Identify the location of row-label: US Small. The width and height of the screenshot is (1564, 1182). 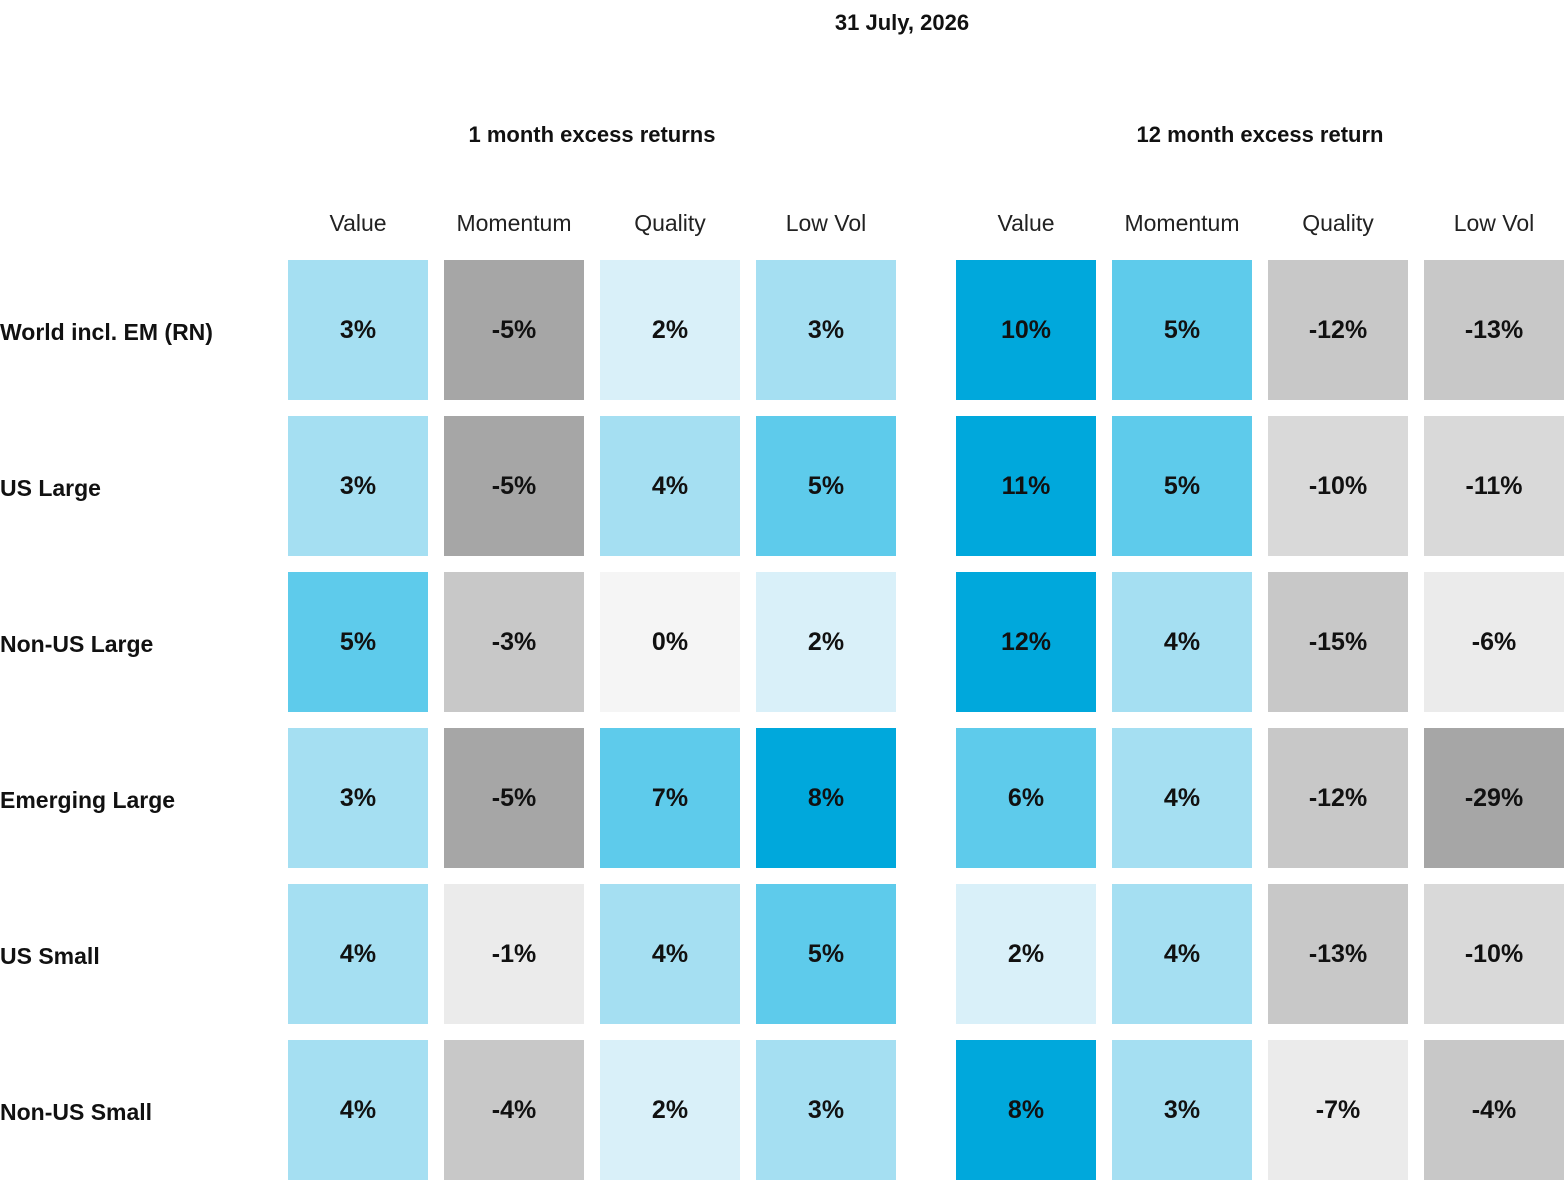
(50, 955).